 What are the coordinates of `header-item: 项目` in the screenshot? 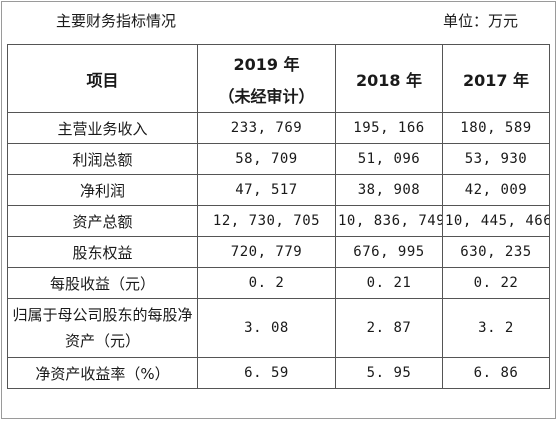 It's located at (102, 78).